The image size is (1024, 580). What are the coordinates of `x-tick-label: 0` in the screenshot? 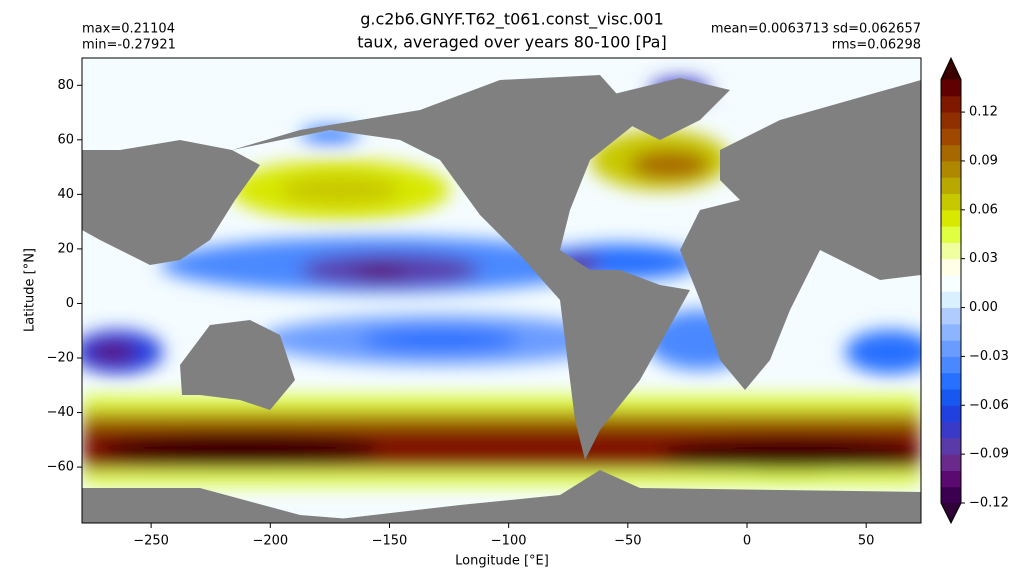 It's located at (747, 541).